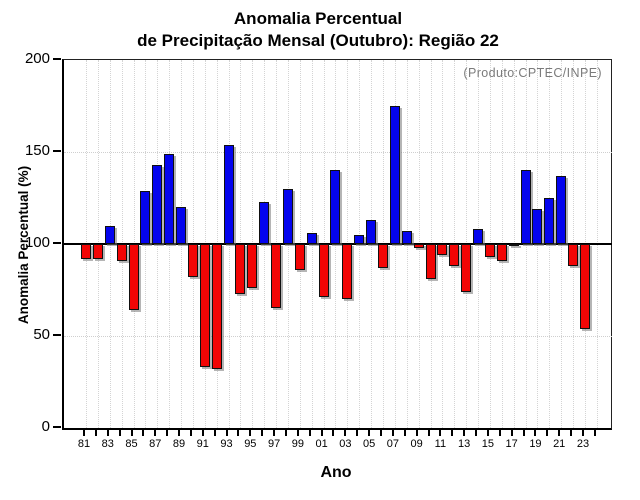 The width and height of the screenshot is (640, 500). Describe the element at coordinates (513, 245) in the screenshot. I see `bar-2017` at that location.